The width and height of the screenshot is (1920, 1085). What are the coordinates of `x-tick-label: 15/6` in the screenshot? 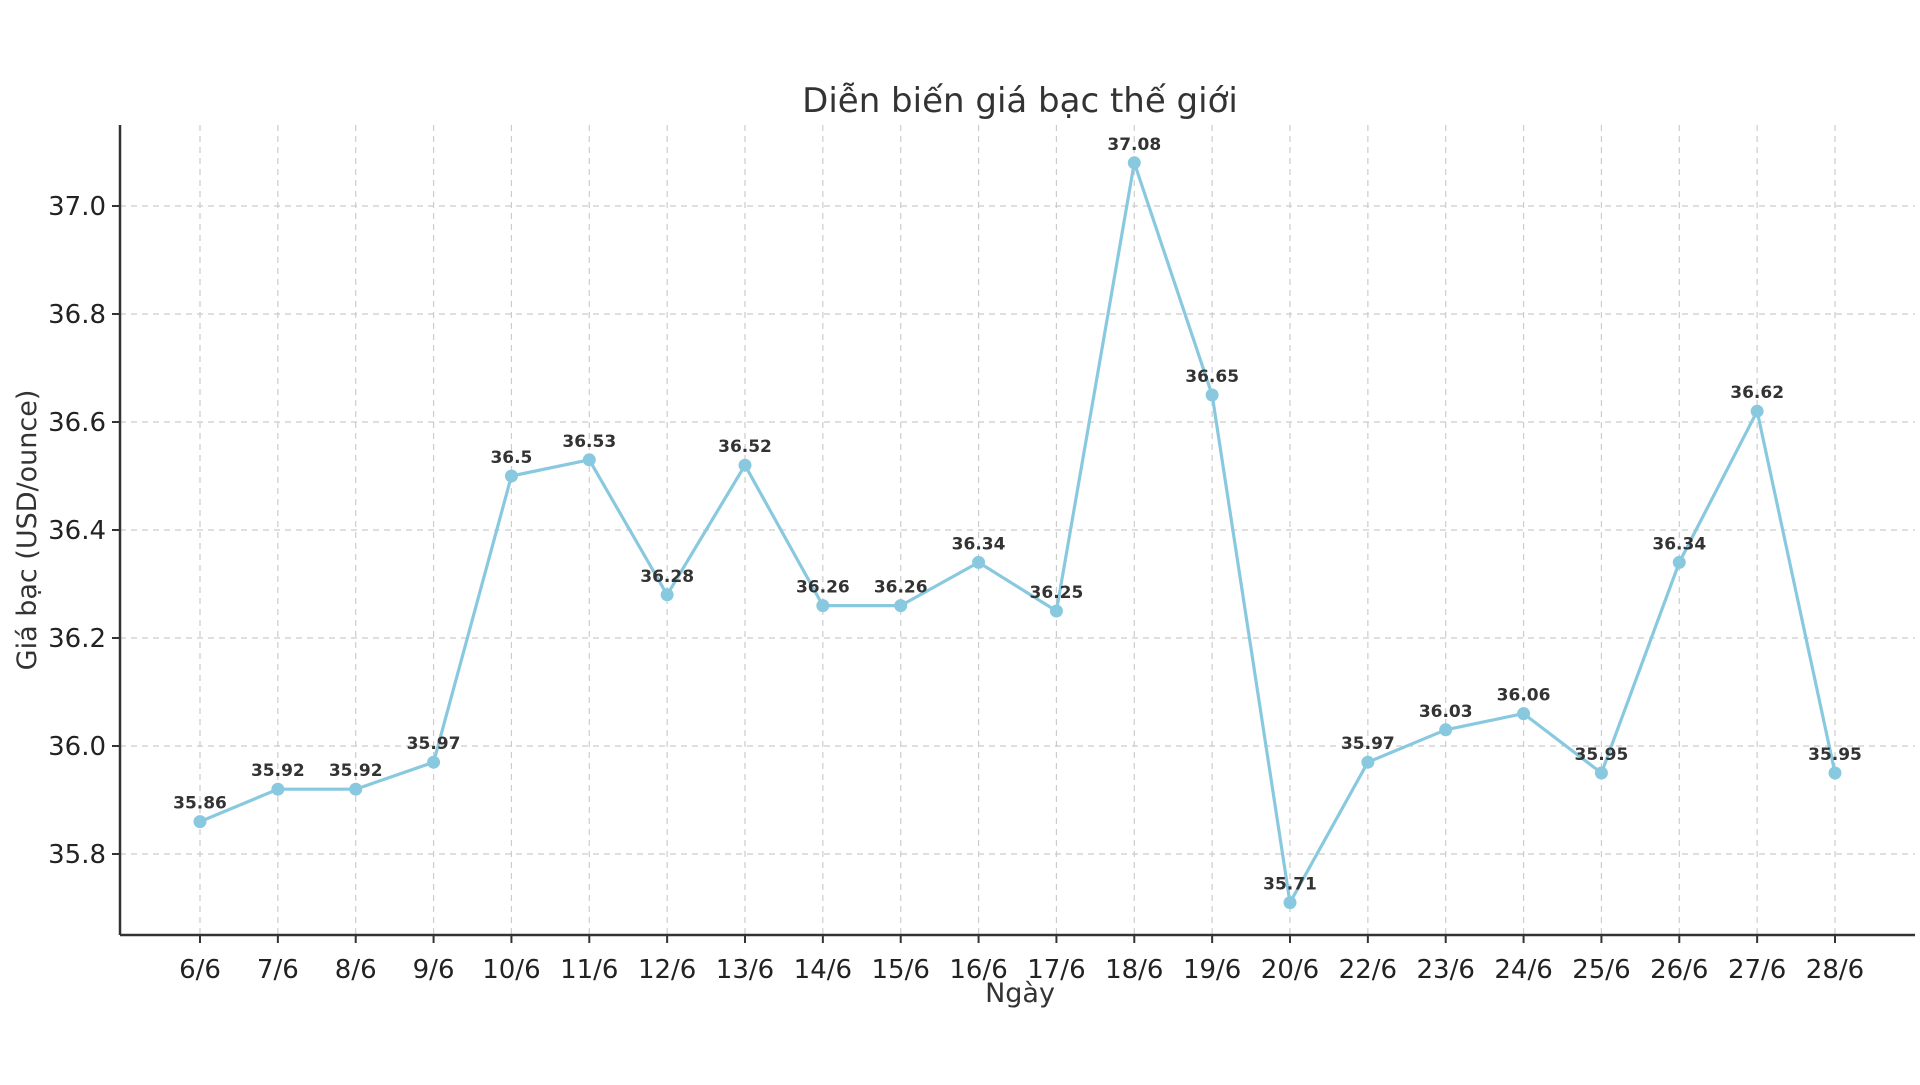 It's located at (901, 970).